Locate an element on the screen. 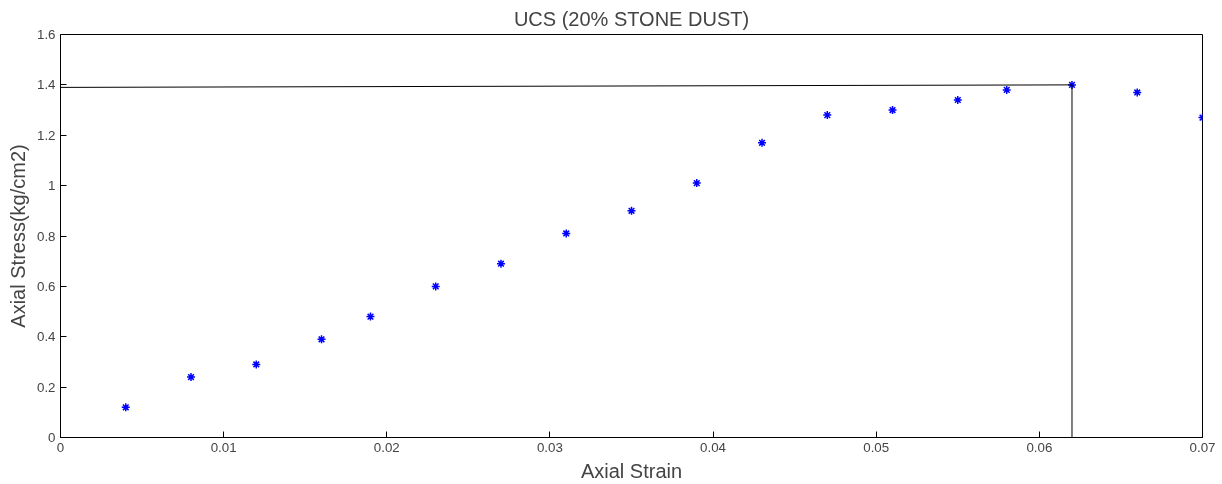 This screenshot has height=484, width=1222. y-tick-label: 1 is located at coordinates (52, 186).